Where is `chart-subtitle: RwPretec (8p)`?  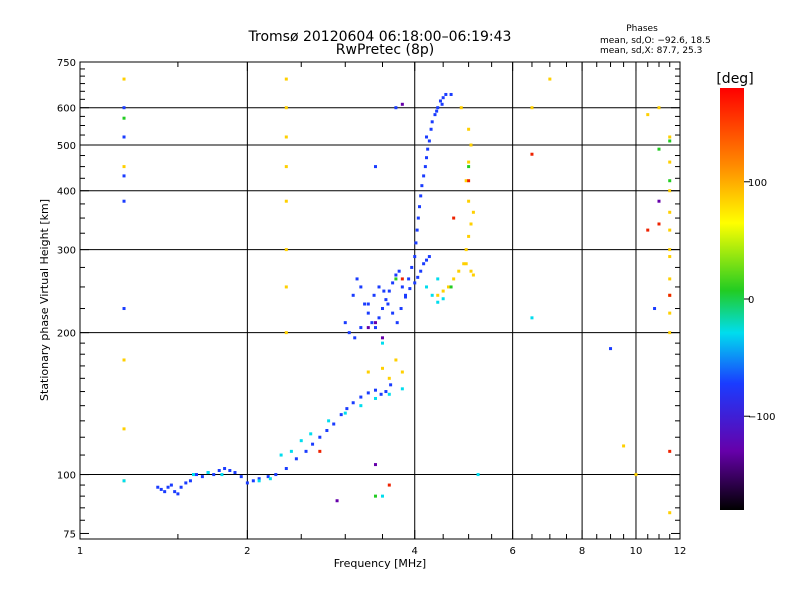
chart-subtitle: RwPretec (8p) is located at coordinates (385, 50).